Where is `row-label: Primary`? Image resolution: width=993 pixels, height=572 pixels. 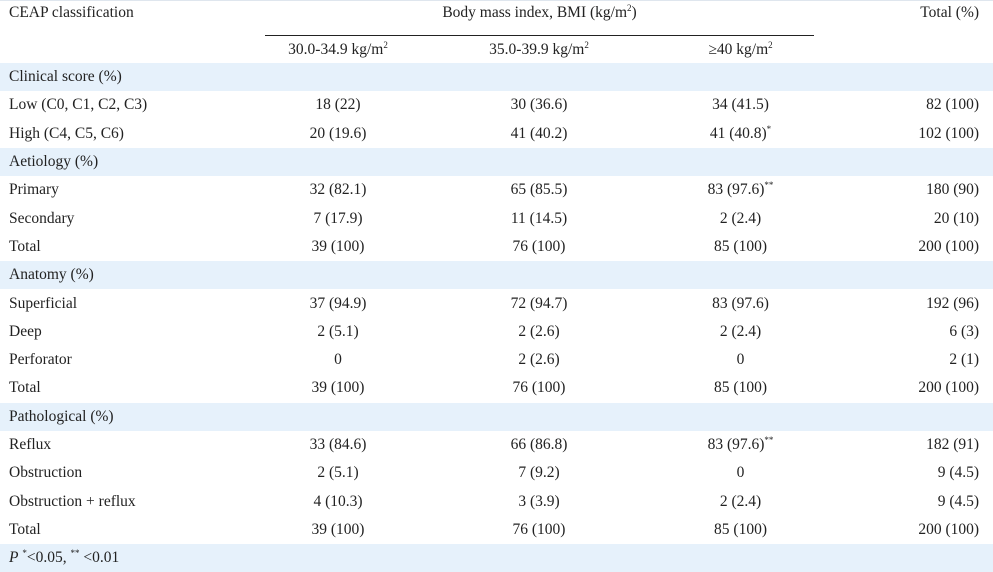
row-label: Primary is located at coordinates (34, 190).